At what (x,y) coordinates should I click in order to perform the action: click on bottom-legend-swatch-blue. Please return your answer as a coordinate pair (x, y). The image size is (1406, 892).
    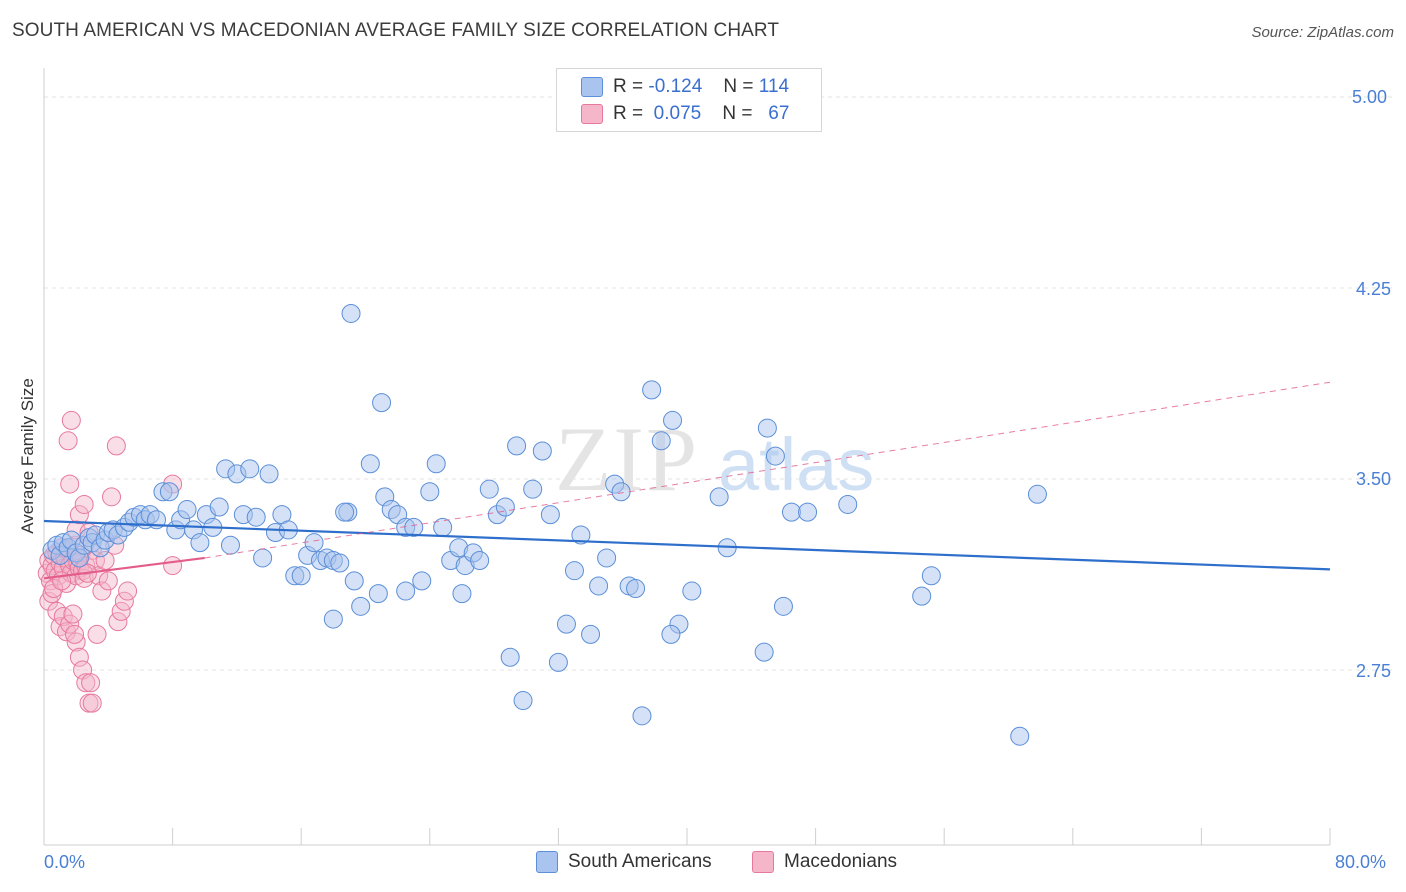
    Looking at the image, I should click on (547, 862).